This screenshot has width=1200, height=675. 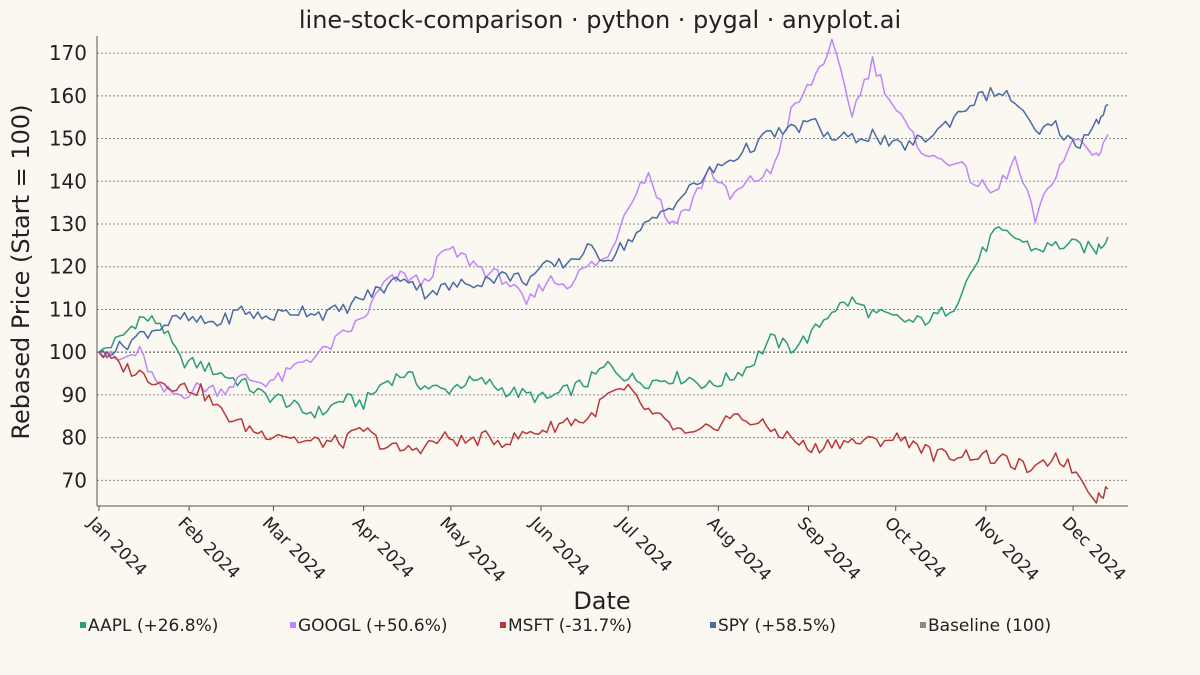 I want to click on x-tick-label: Jul 2024, so click(x=644, y=545).